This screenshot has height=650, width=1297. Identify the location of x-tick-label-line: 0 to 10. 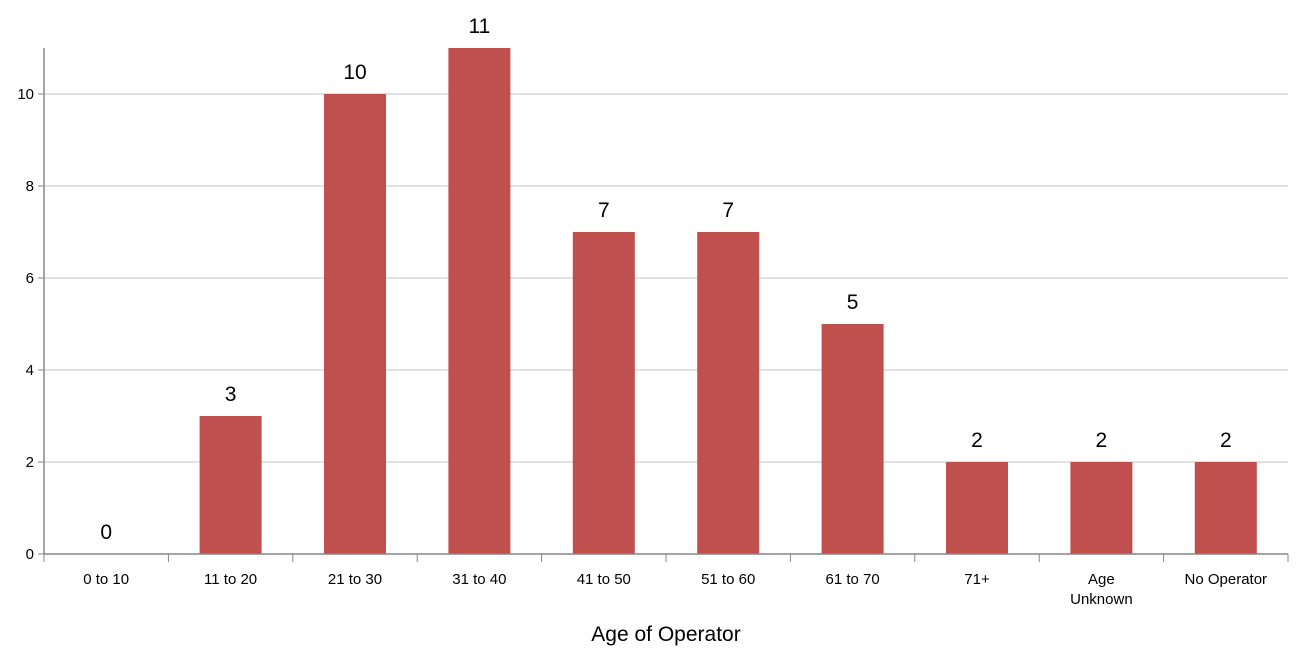
(106, 579).